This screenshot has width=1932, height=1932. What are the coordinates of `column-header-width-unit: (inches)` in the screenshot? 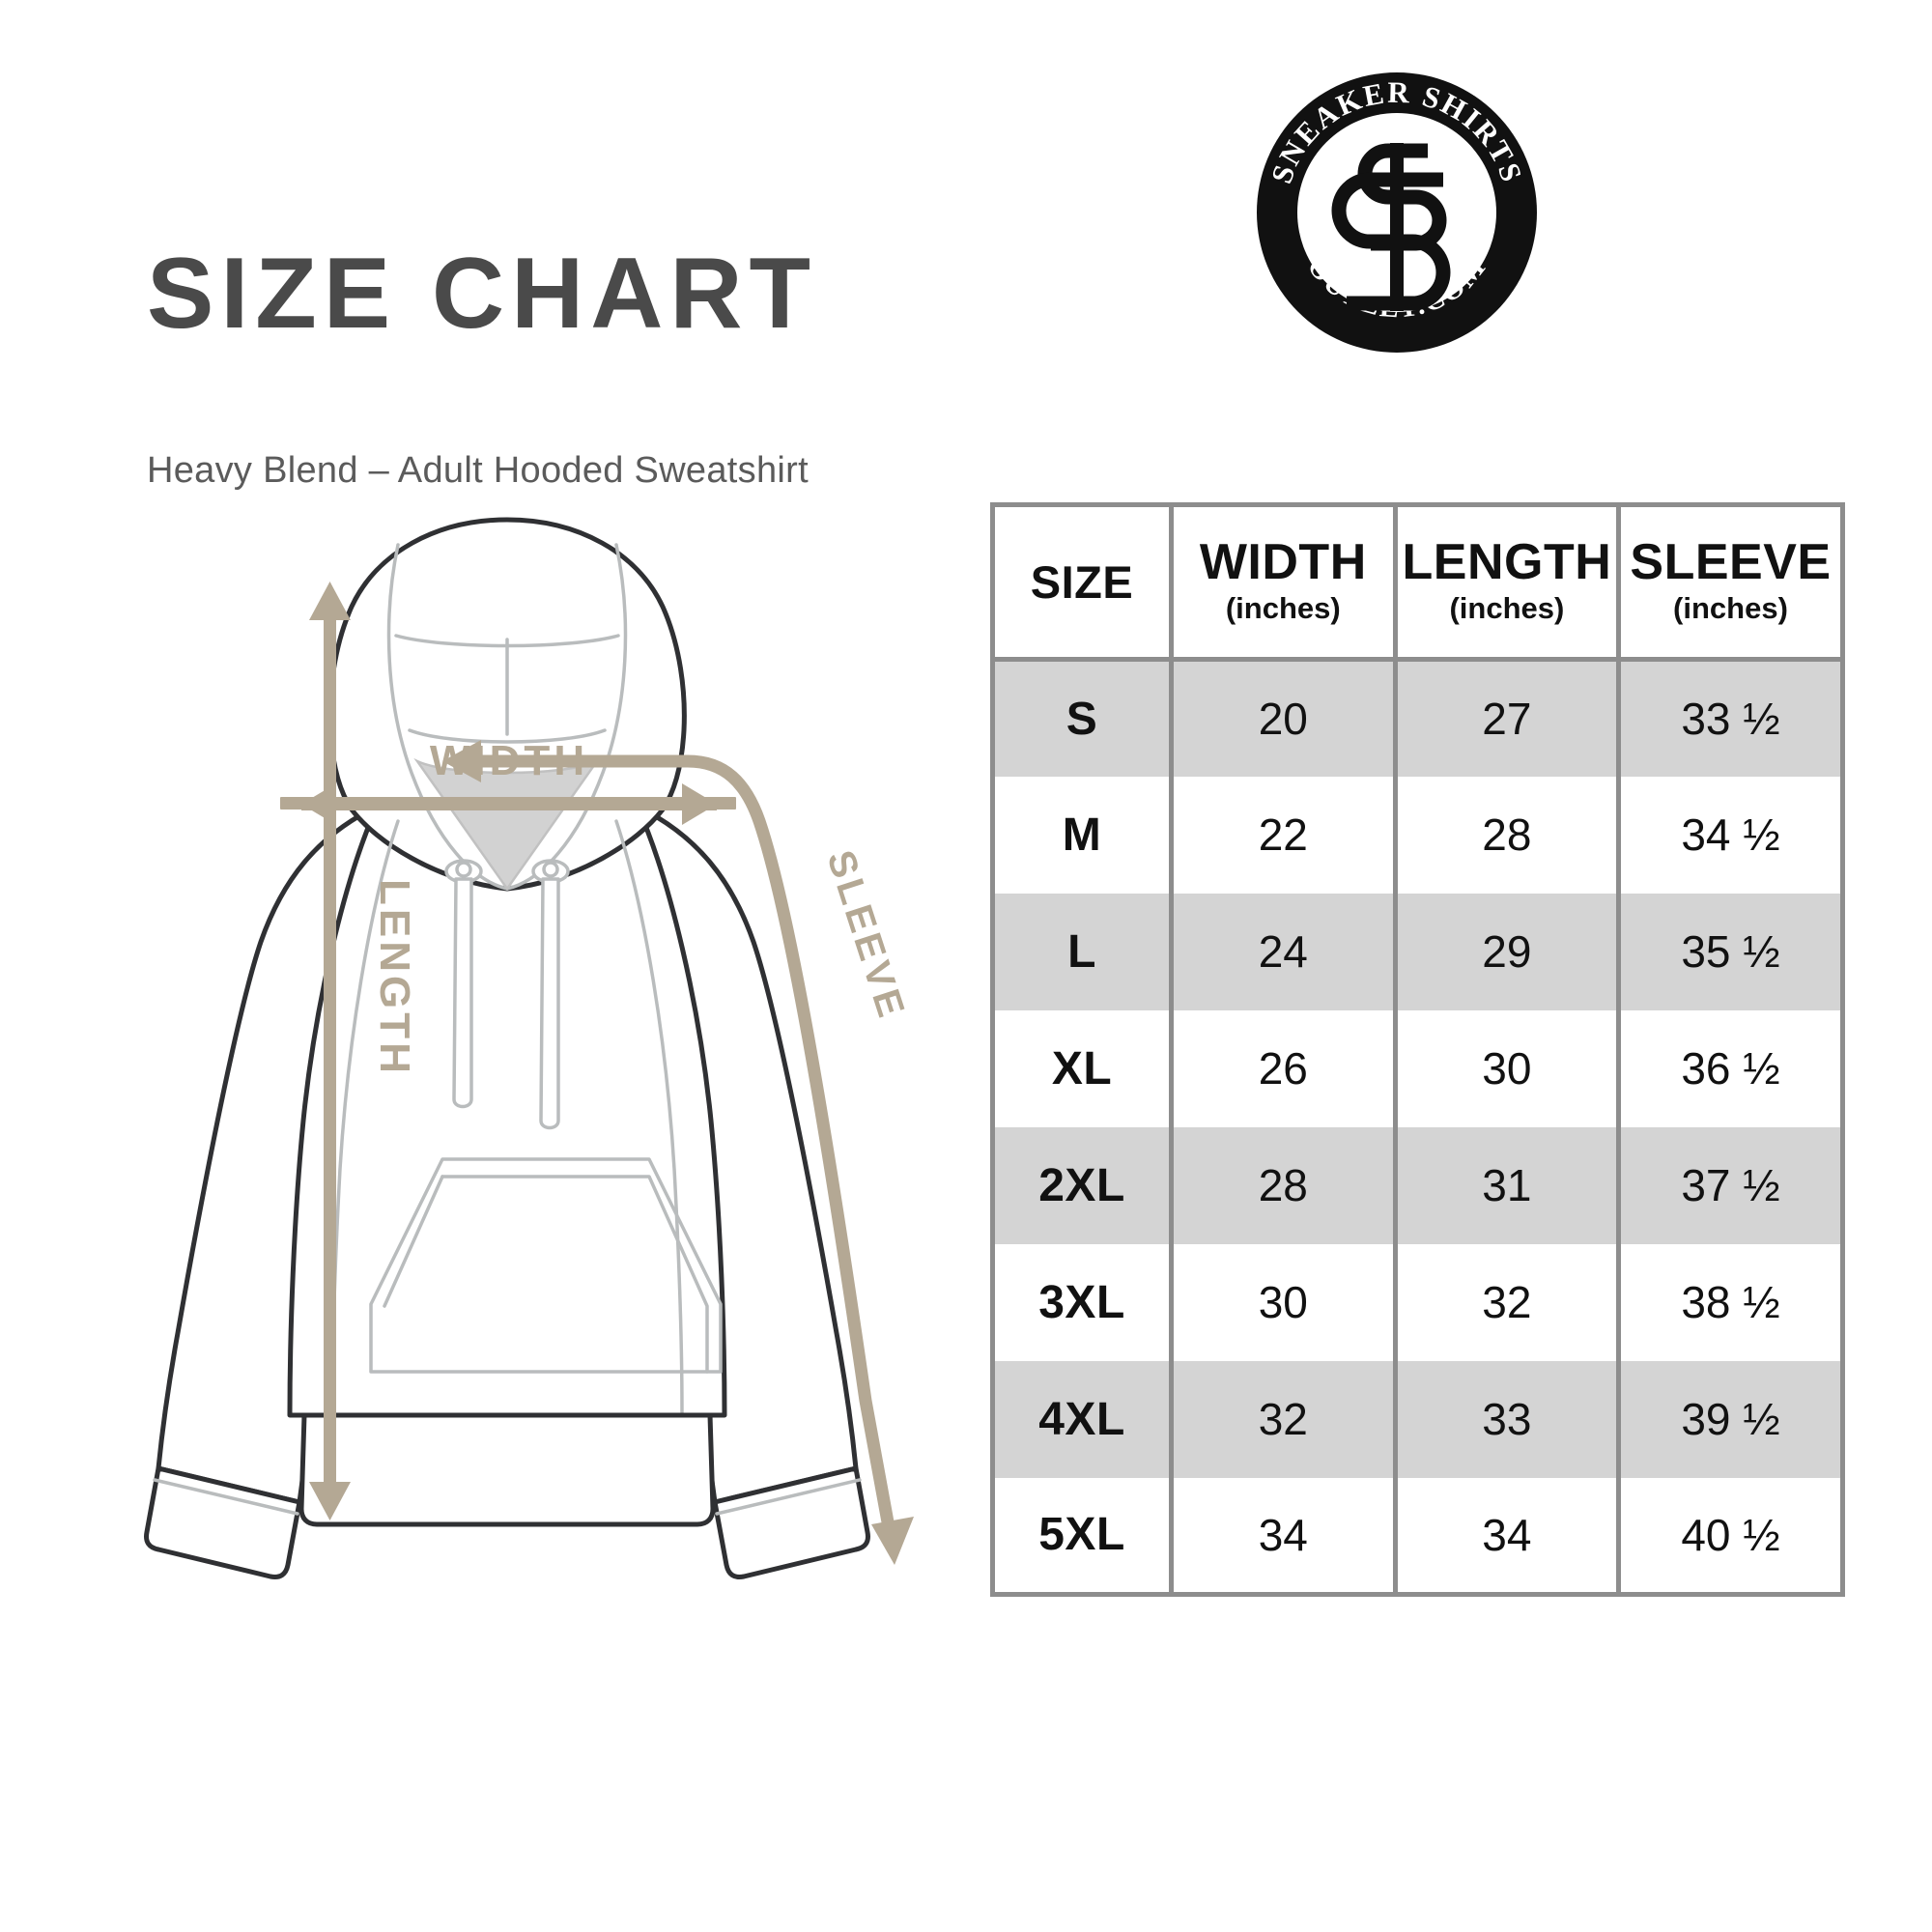 It's located at (1283, 607).